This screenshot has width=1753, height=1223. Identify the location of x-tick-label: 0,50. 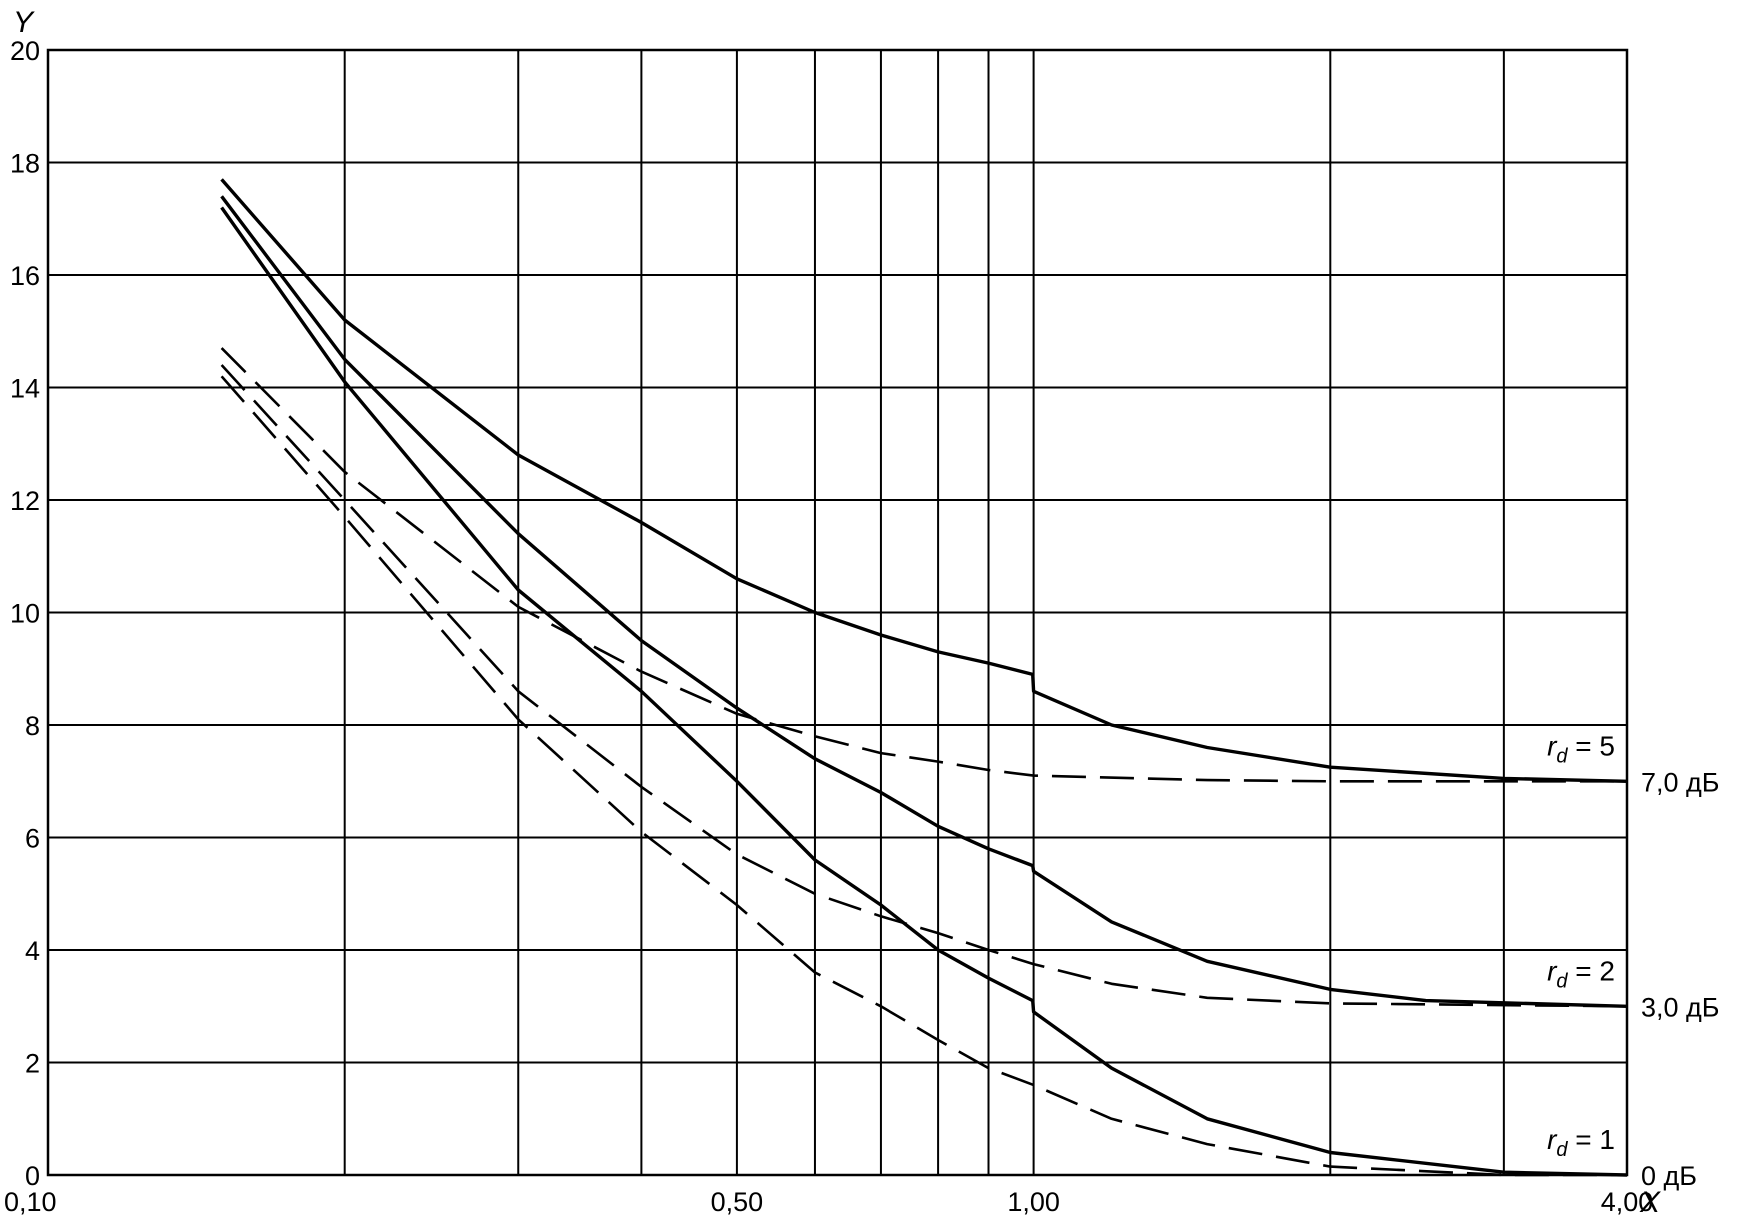
(737, 1202).